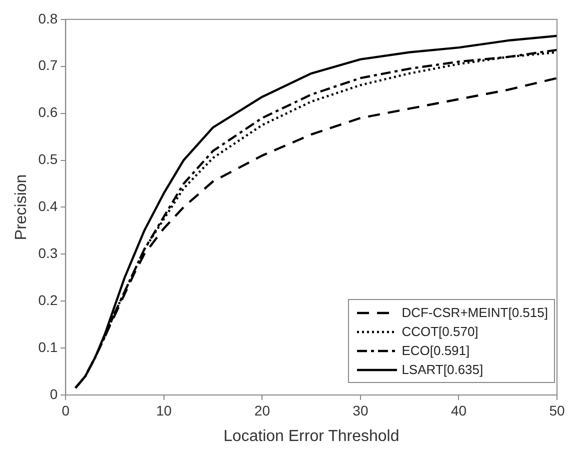  Describe the element at coordinates (48, 346) in the screenshot. I see `y-tick-label: 0.1` at that location.